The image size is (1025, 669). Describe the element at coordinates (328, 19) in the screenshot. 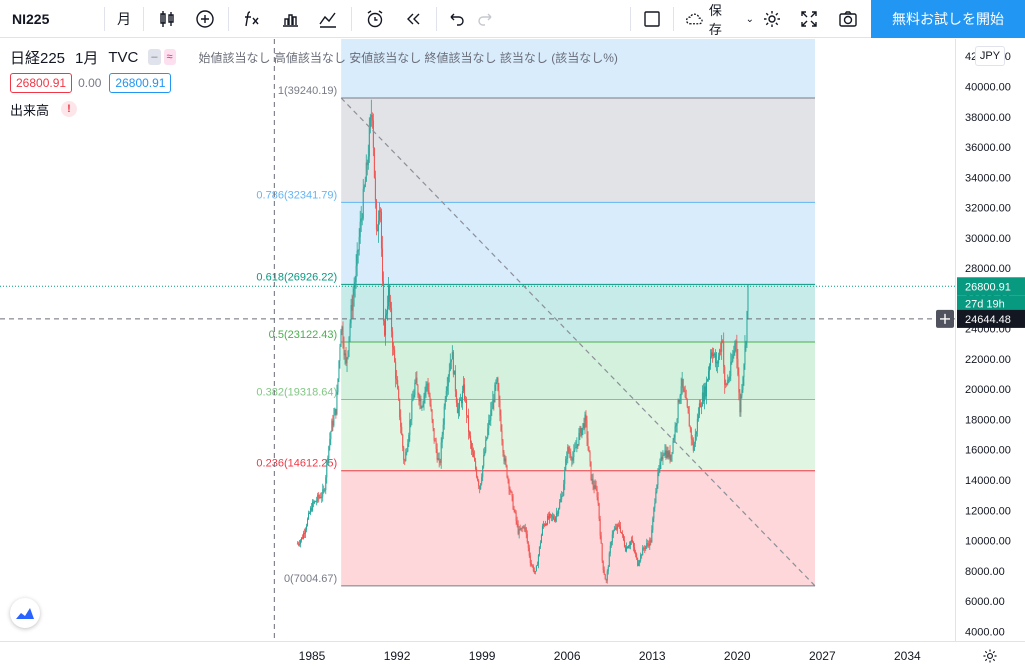

I see `templates-button` at that location.